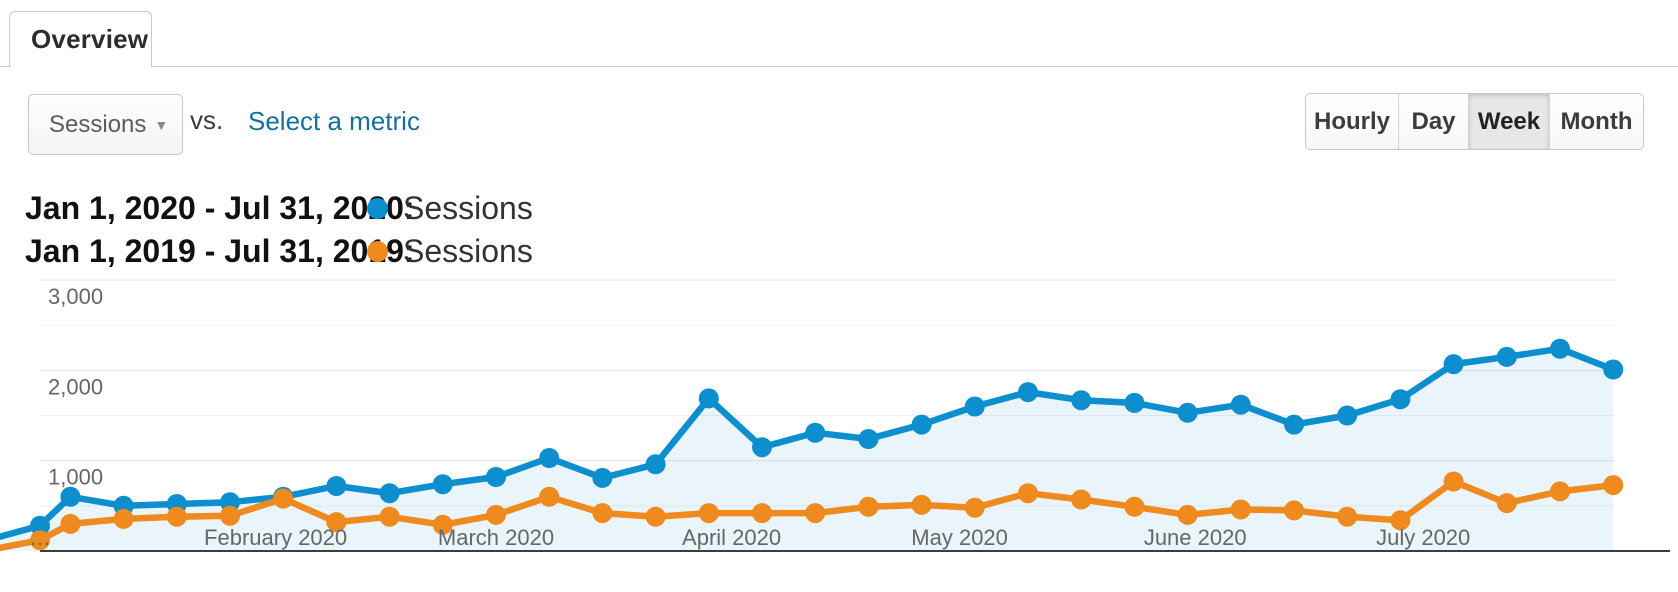  What do you see at coordinates (75, 477) in the screenshot?
I see `y-axis-tick-label: 1,000` at bounding box center [75, 477].